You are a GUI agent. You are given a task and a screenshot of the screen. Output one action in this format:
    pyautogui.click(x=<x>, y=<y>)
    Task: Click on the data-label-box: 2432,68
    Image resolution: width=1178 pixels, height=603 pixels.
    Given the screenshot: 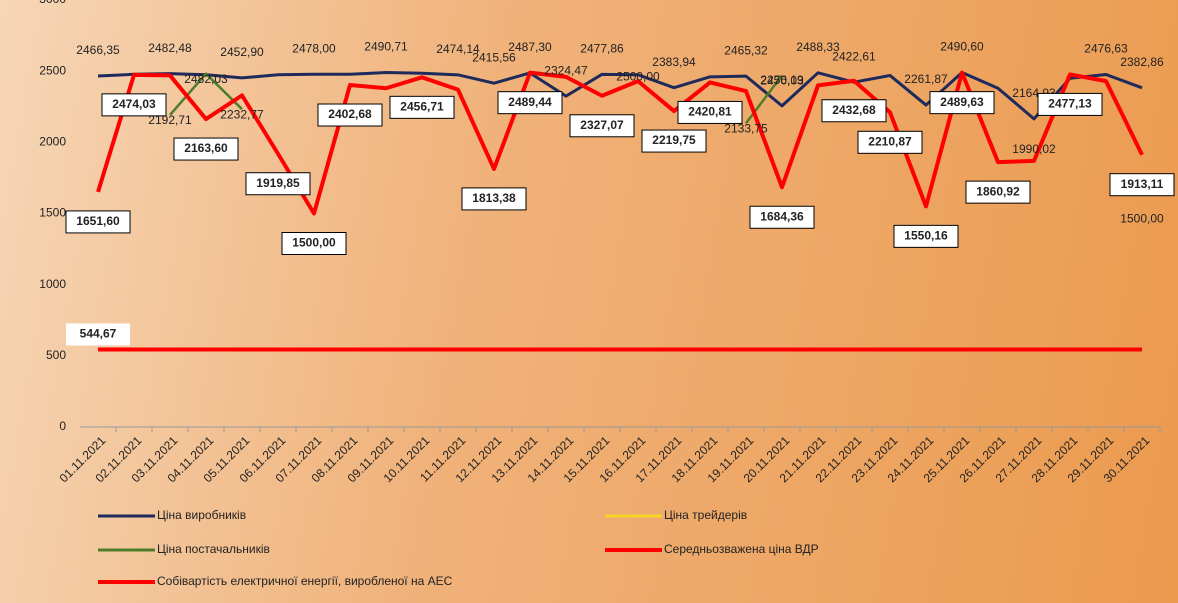 What is the action you would take?
    pyautogui.click(x=854, y=111)
    